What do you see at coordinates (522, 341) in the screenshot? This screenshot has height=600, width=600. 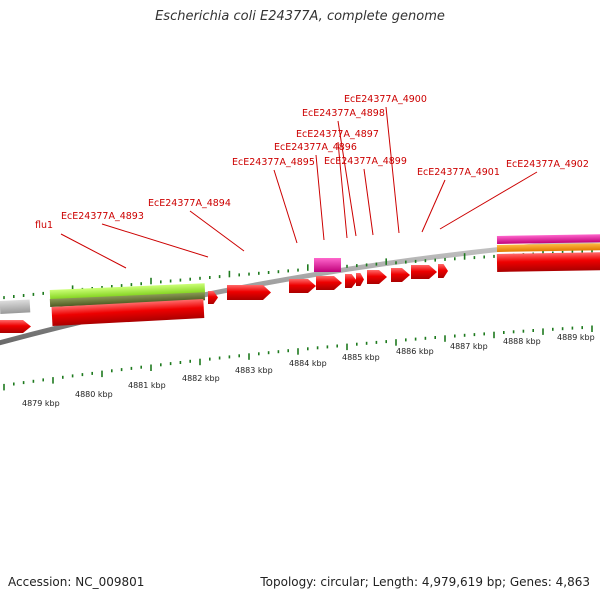 I see `kbp-label: 4888 kbp` at bounding box center [522, 341].